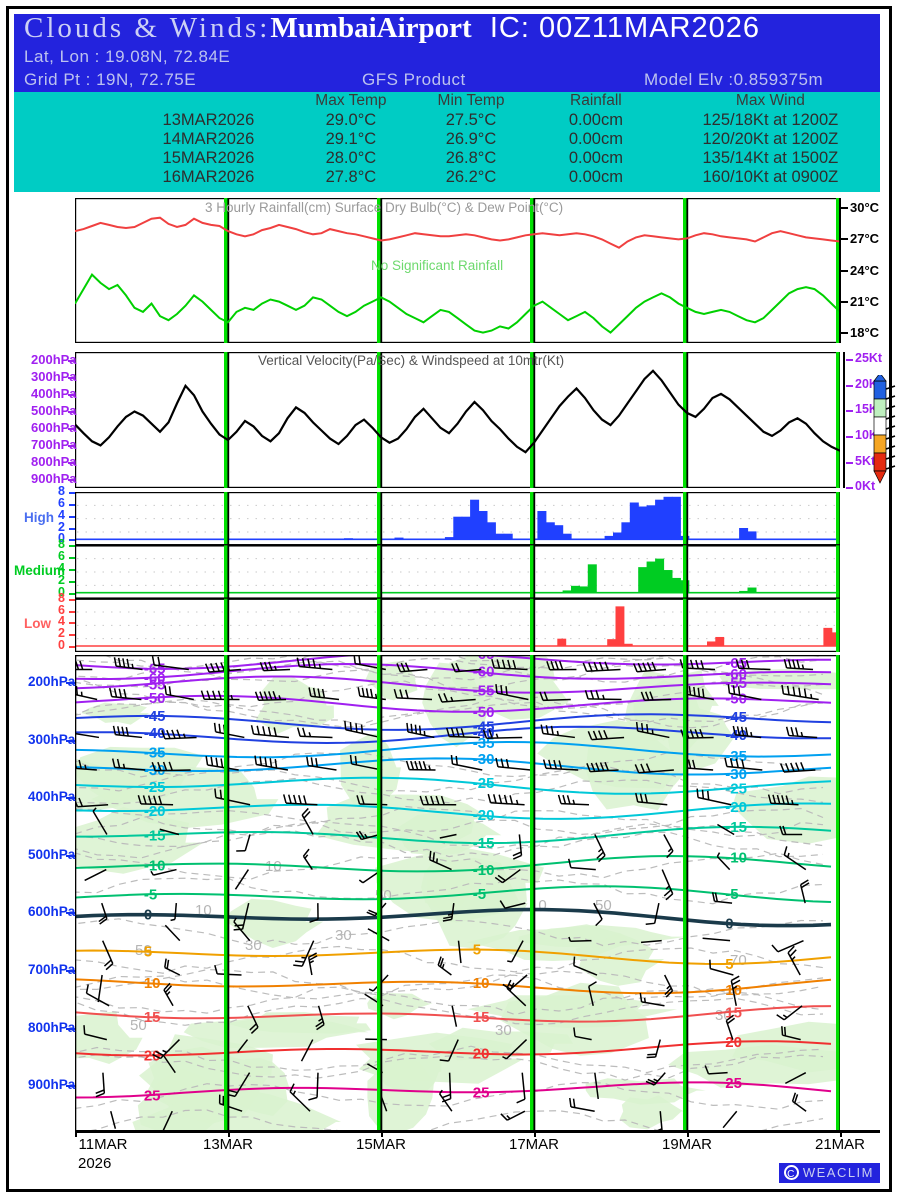 The height and width of the screenshot is (1200, 900). Describe the element at coordinates (484, 712) in the screenshot. I see `svg-text: -50` at that location.